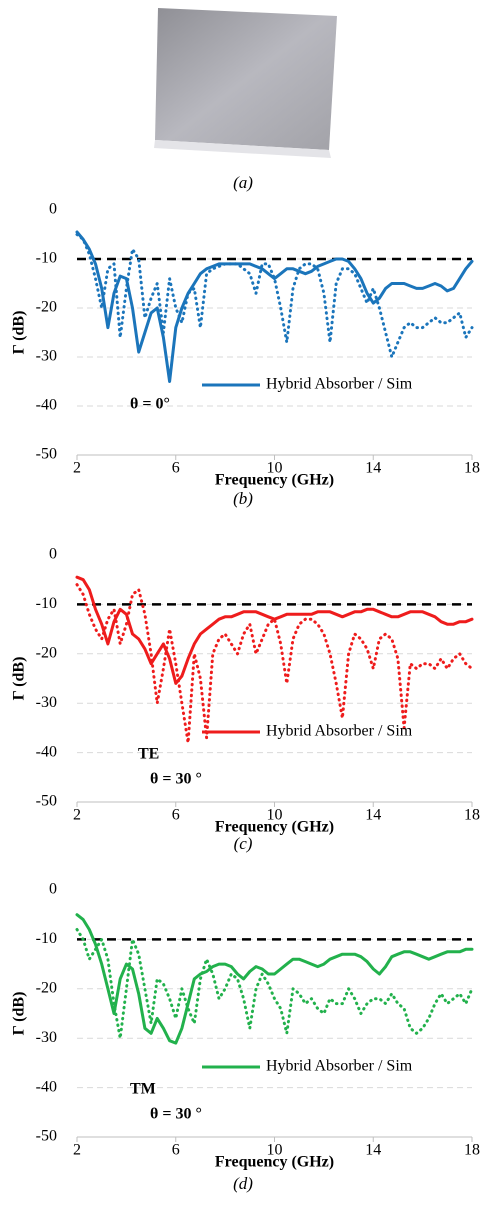  I want to click on annotation: TE, so click(148, 754).